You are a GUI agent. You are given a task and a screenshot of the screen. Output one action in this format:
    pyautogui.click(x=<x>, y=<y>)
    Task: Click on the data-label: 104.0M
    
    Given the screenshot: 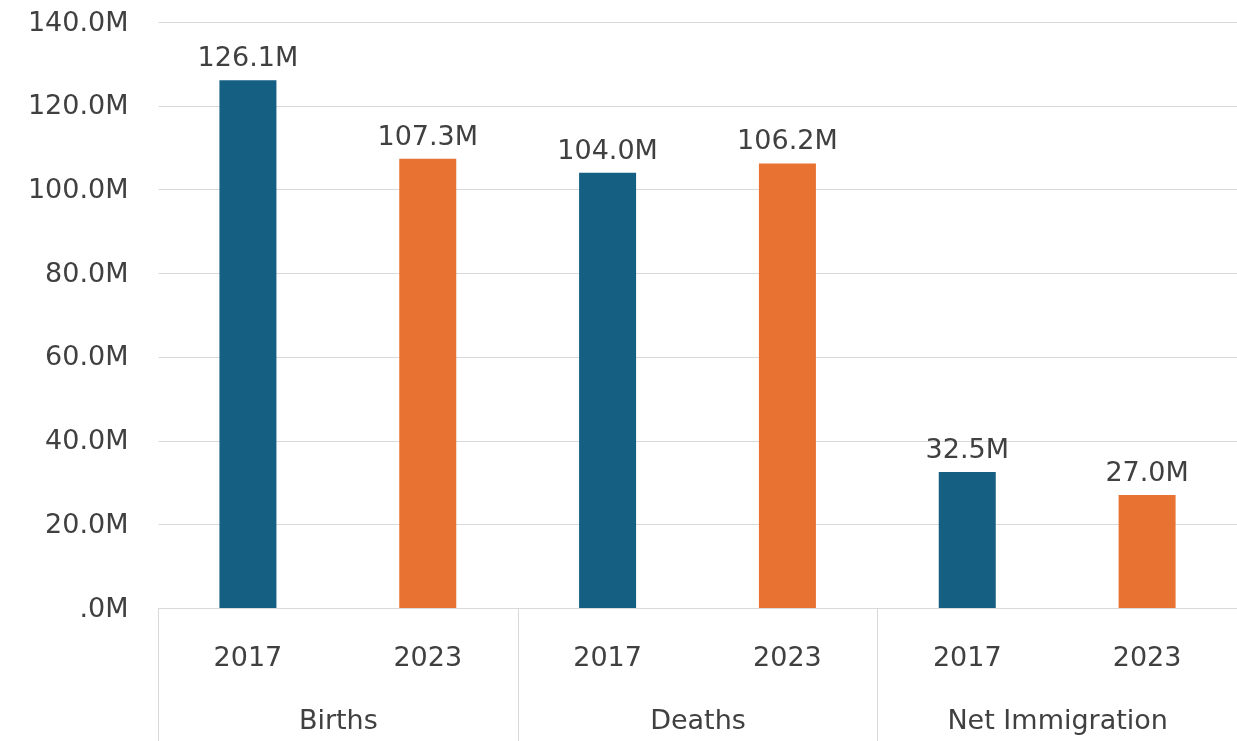 What is the action you would take?
    pyautogui.click(x=607, y=149)
    